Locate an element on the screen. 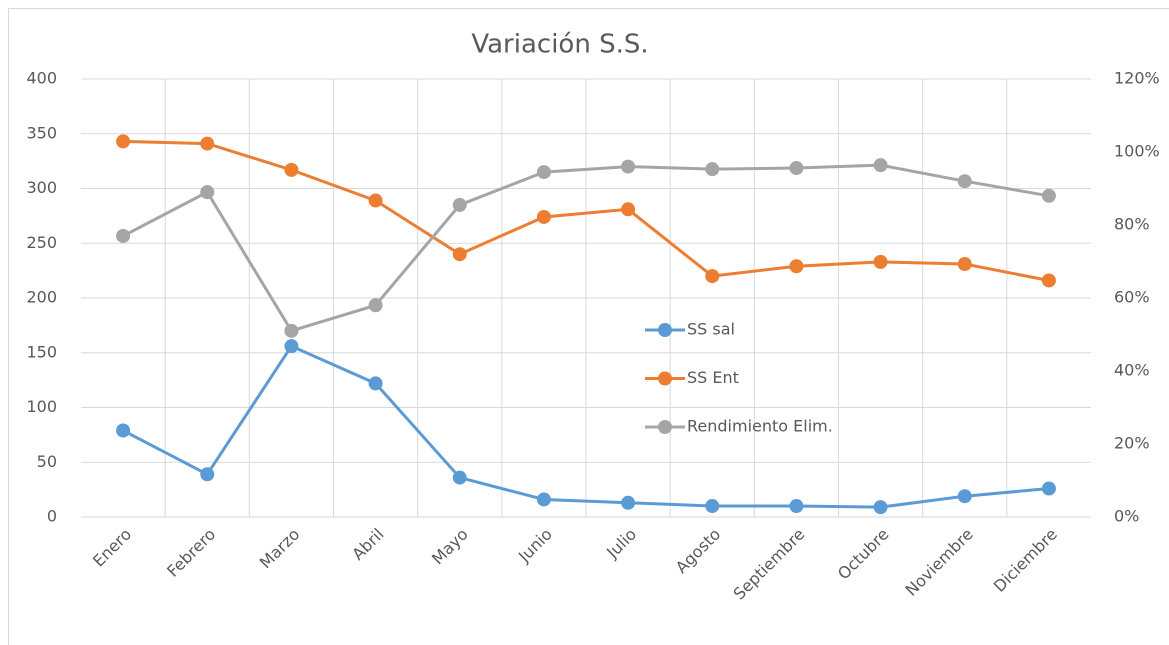 Image resolution: width=1169 pixels, height=645 pixels. y-tick-label: 200 is located at coordinates (41, 297).